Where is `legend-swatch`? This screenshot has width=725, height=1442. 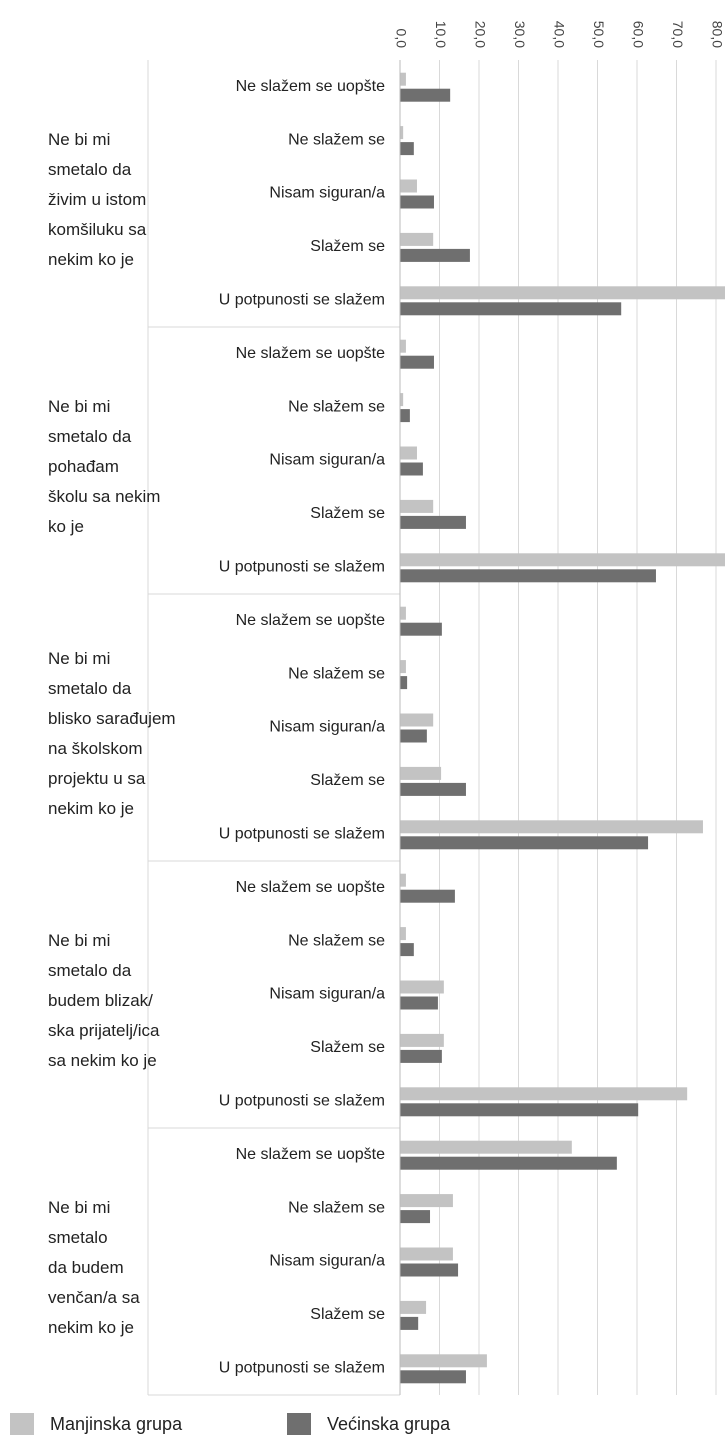 legend-swatch is located at coordinates (22, 1424).